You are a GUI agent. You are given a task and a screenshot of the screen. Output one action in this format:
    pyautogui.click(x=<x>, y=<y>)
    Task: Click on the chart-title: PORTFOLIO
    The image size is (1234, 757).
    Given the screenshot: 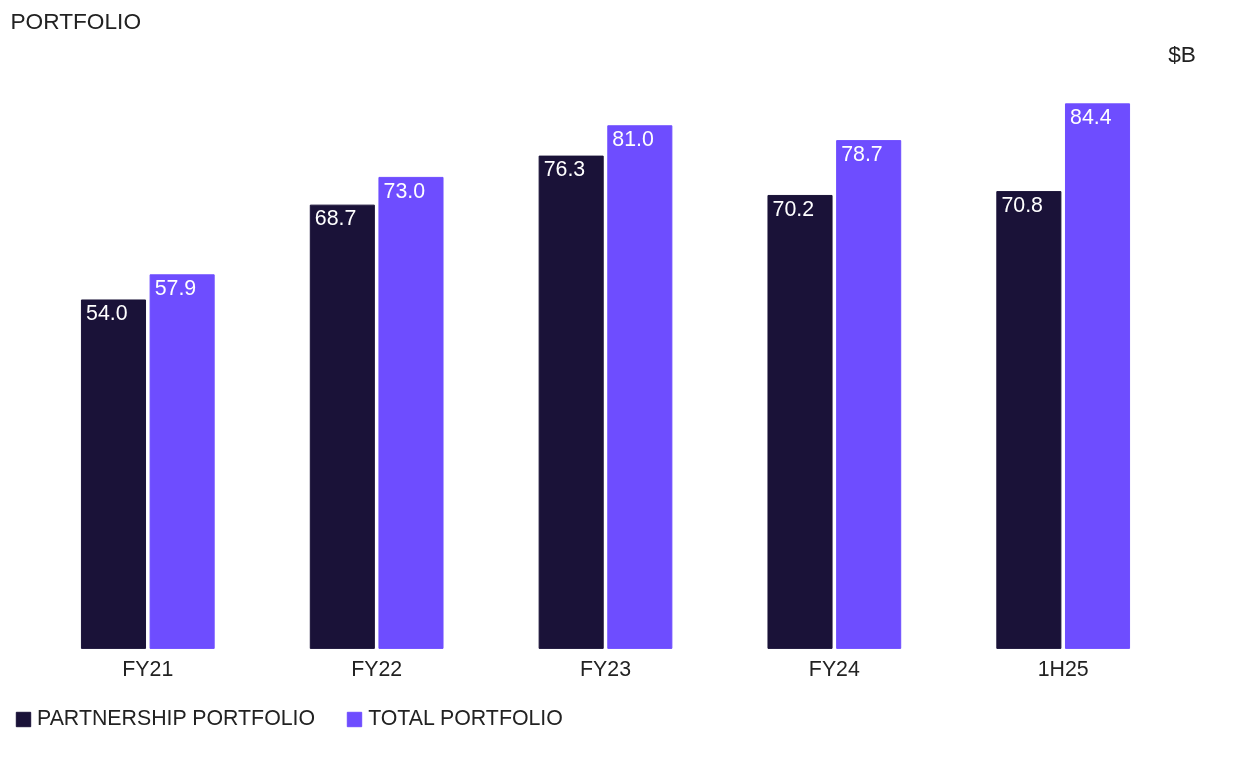 What is the action you would take?
    pyautogui.click(x=76, y=20)
    